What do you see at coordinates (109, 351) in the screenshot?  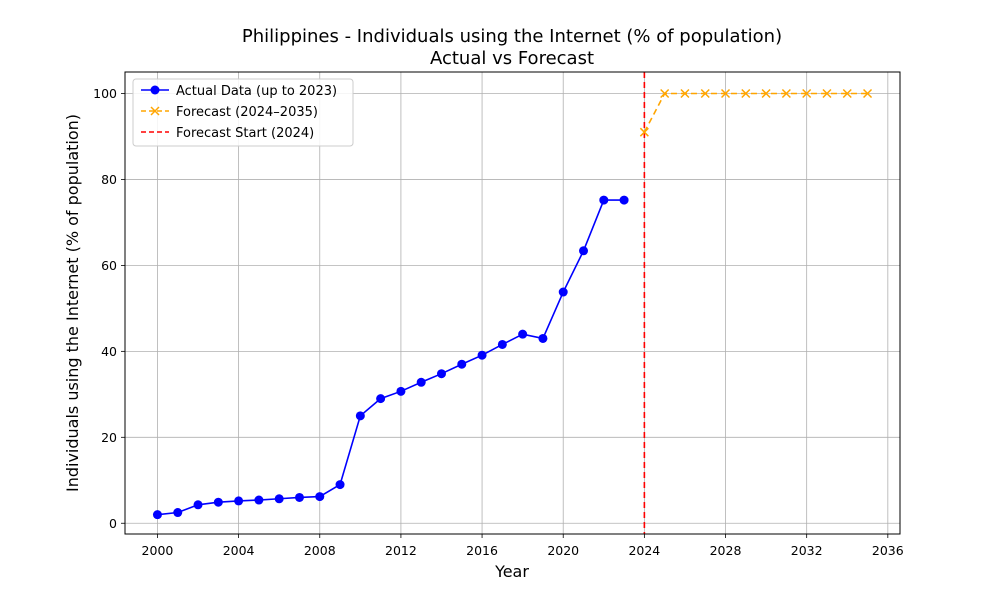 I see `y-tick-label: 40` at bounding box center [109, 351].